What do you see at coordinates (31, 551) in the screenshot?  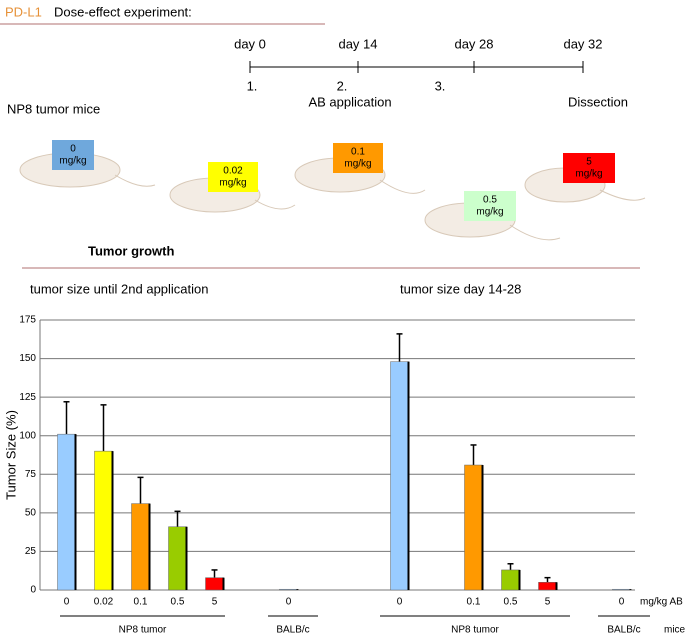 I see `y-tick-label: 25` at bounding box center [31, 551].